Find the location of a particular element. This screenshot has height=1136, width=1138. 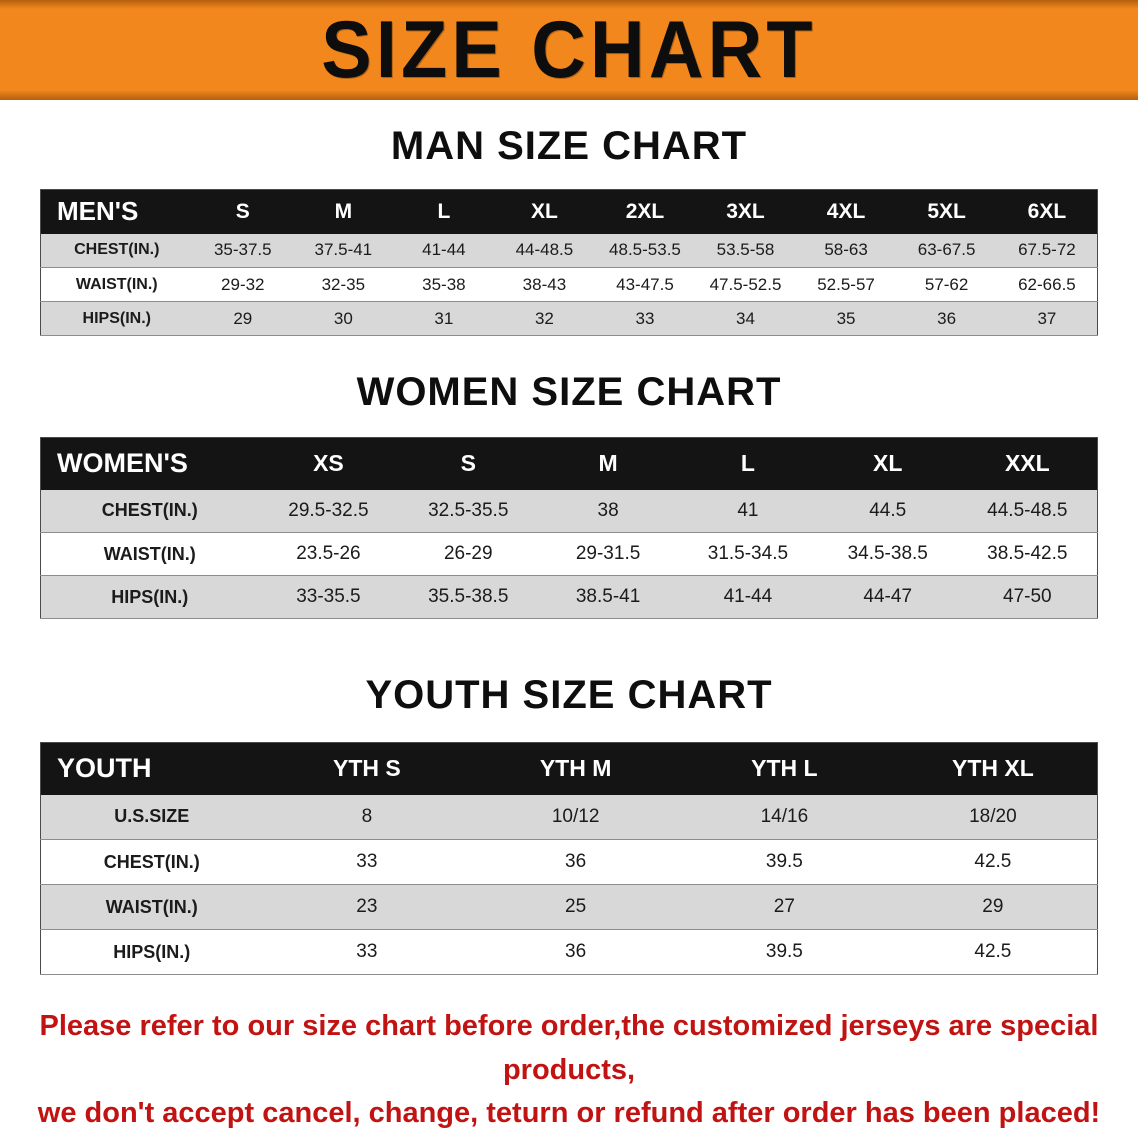

size-column-header: YTH S is located at coordinates (367, 768).